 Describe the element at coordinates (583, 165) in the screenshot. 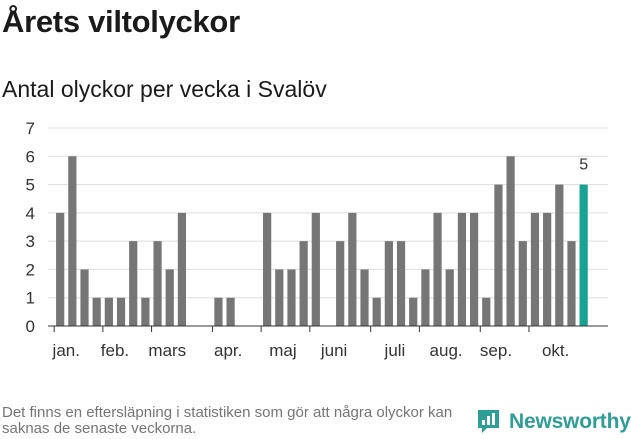

I see `highlight-value-label: 5` at that location.